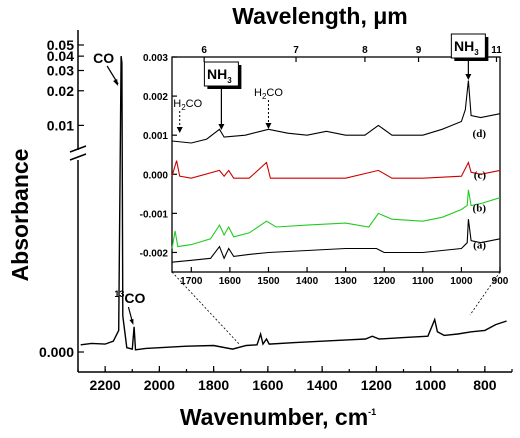 Image resolution: width=520 pixels, height=438 pixels. Describe the element at coordinates (480, 134) in the screenshot. I see `inset-series-label: (d)` at that location.